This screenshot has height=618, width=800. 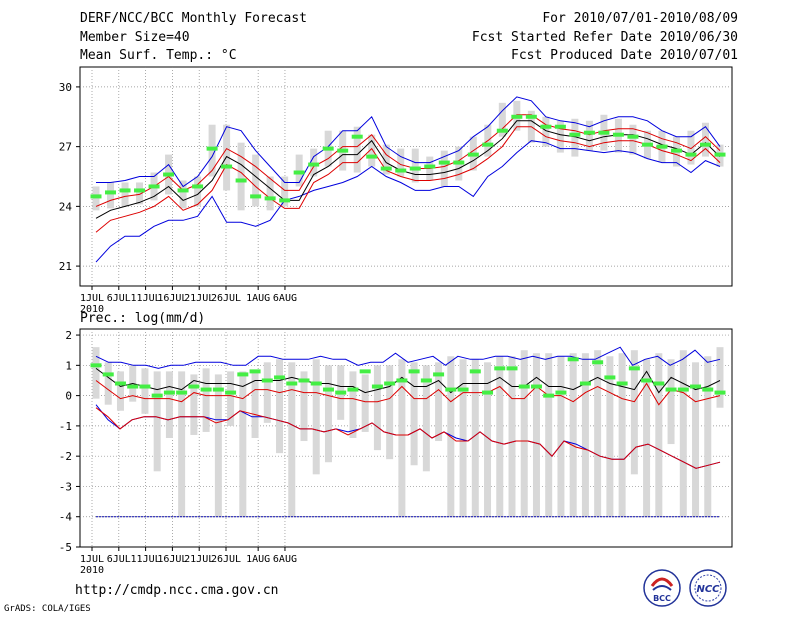 I want to click on started-date: Fcst Started Refer Date 2010/06/30, so click(x=604, y=37).